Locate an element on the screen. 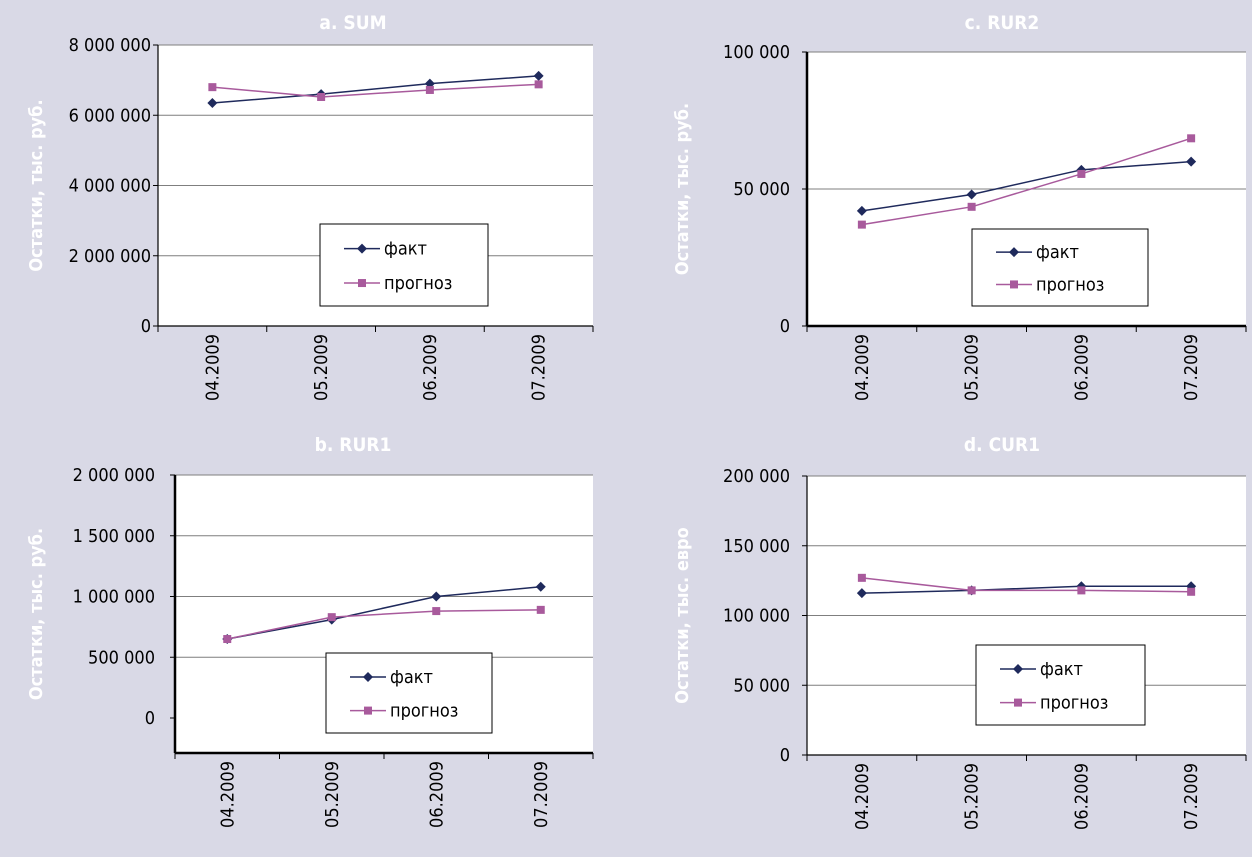 The height and width of the screenshot is (857, 1252). y-tick-label-c-0: 0 is located at coordinates (785, 326).